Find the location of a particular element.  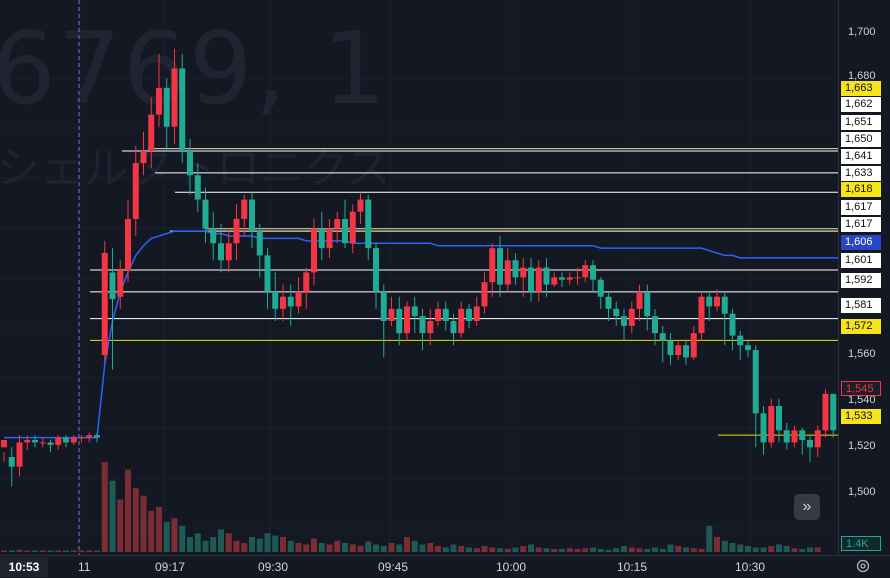

time-tick-label: 09:17 is located at coordinates (170, 567).